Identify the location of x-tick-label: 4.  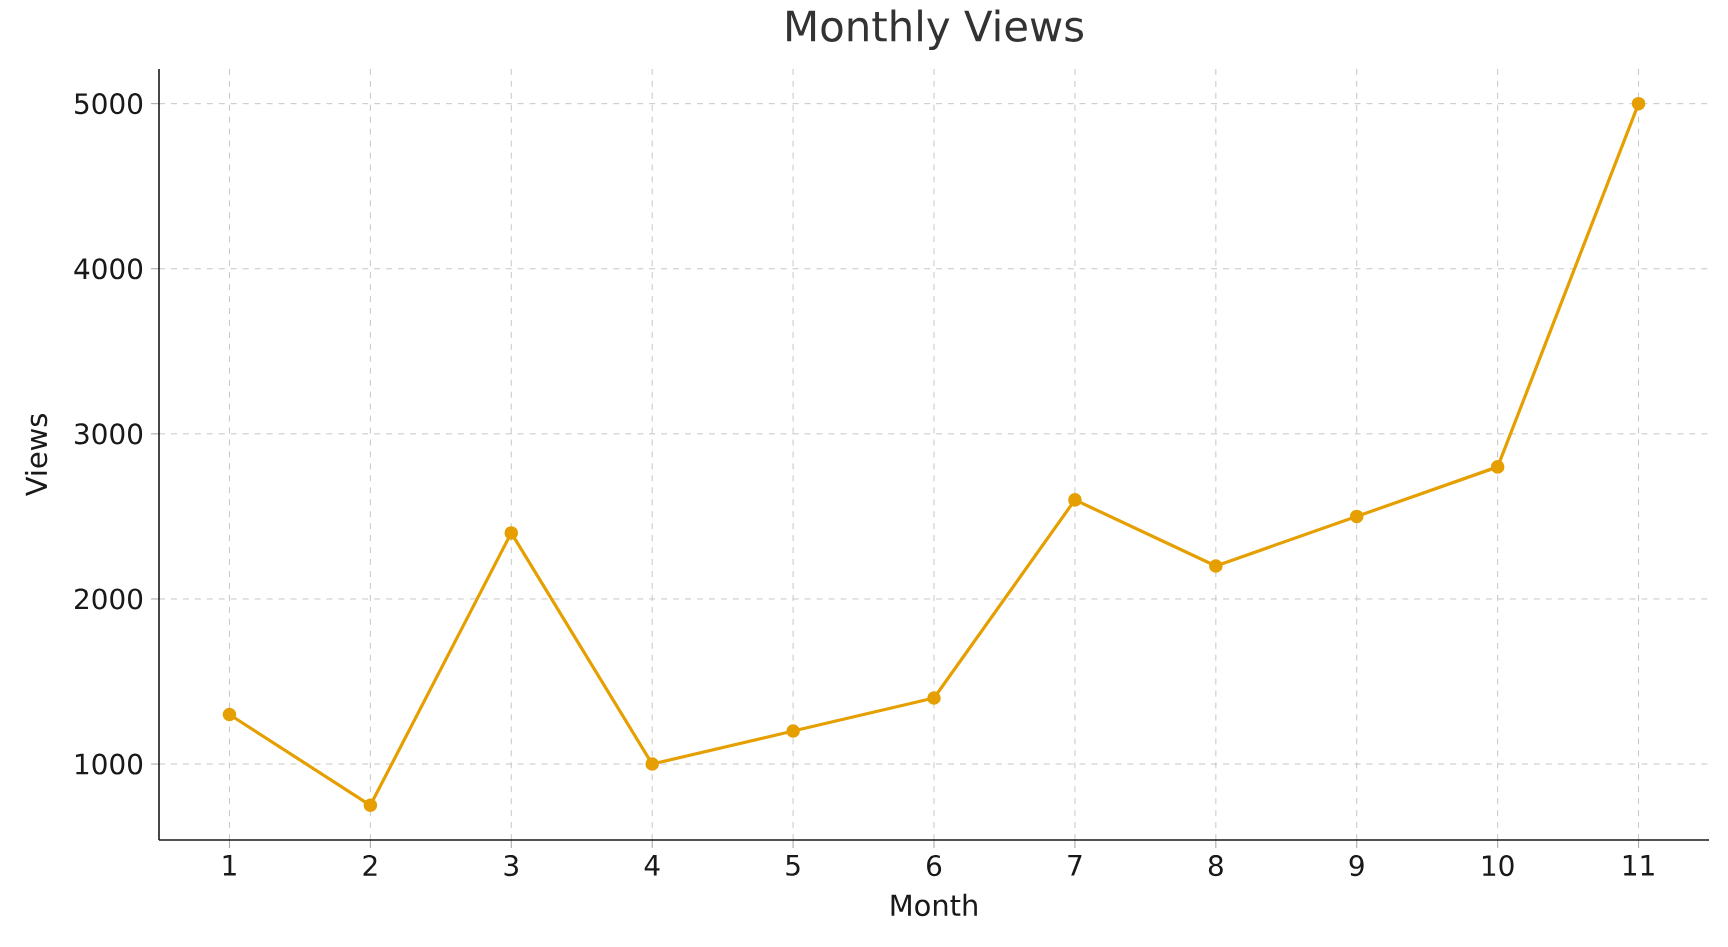
(652, 865).